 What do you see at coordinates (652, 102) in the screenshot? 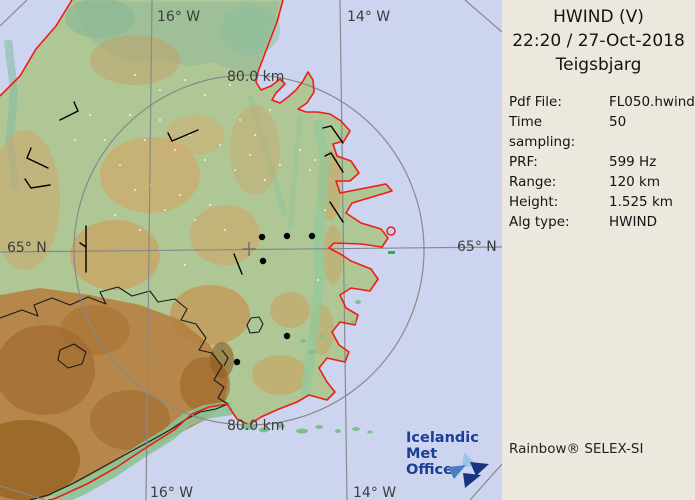
I see `field-value: FL050.hwind` at bounding box center [652, 102].